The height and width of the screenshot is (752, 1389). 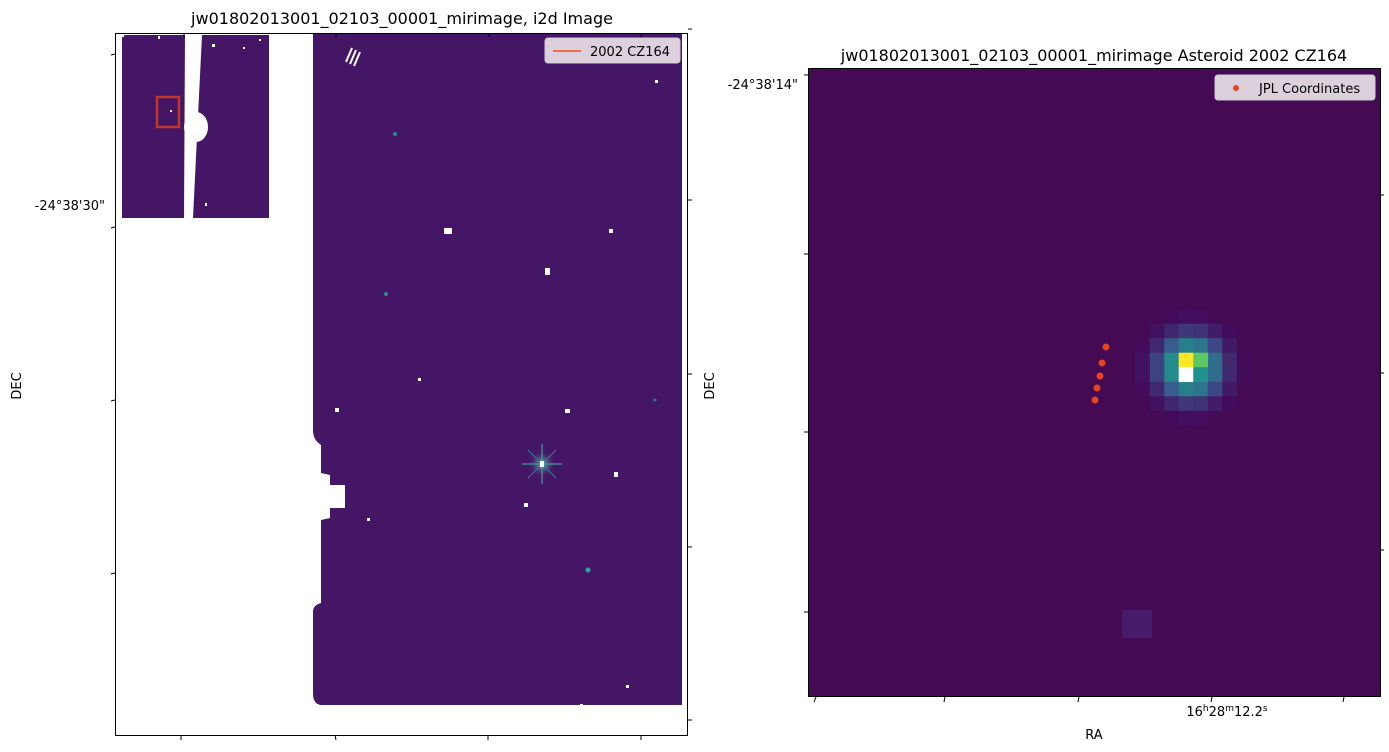 I want to click on right-legend-label: JPL Coordinates, so click(x=1309, y=89).